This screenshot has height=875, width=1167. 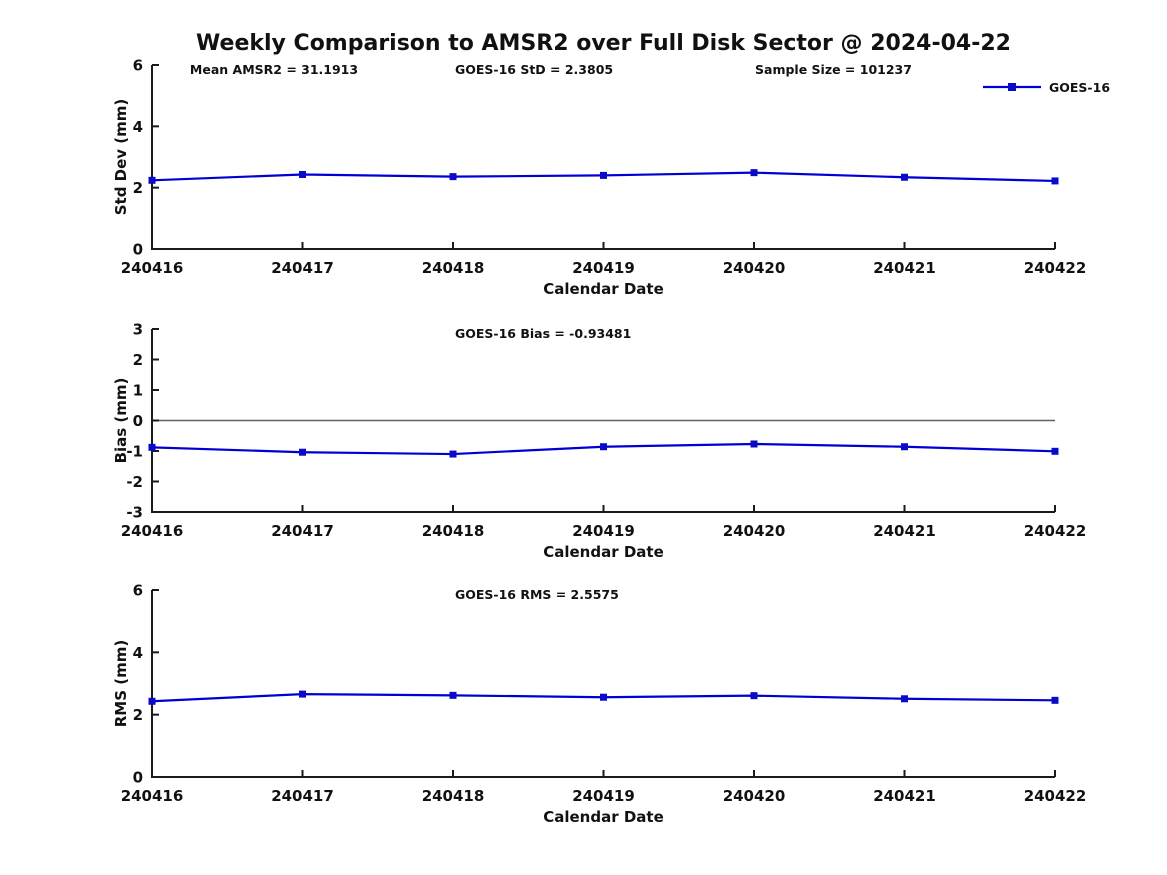 What do you see at coordinates (833, 69) in the screenshot?
I see `annotation: Sample Size = 101237` at bounding box center [833, 69].